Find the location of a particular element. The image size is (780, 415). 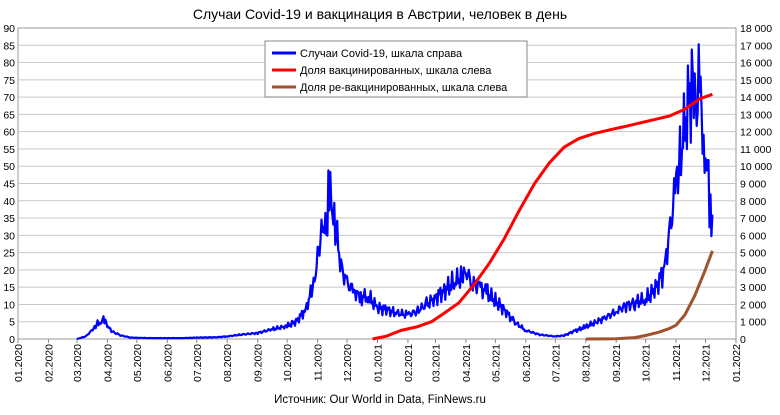

y-left-tick-label: 80 is located at coordinates (9, 64).